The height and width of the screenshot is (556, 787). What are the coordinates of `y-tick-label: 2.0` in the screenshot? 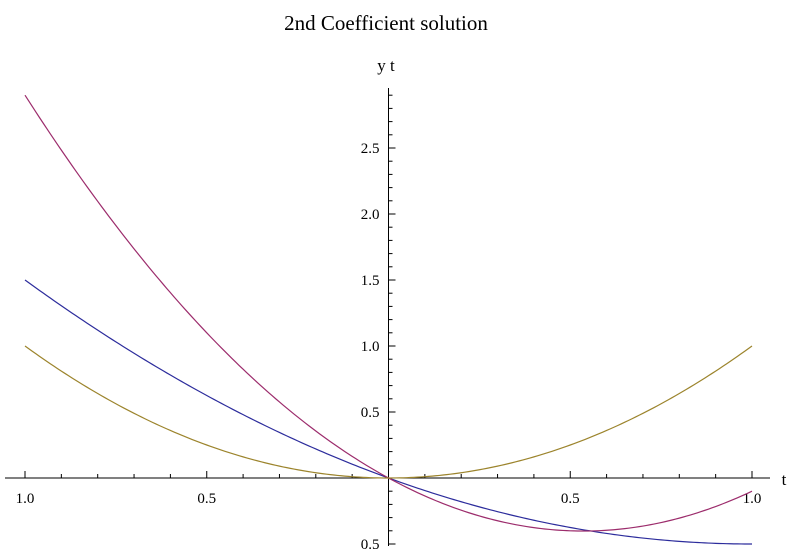 It's located at (370, 215).